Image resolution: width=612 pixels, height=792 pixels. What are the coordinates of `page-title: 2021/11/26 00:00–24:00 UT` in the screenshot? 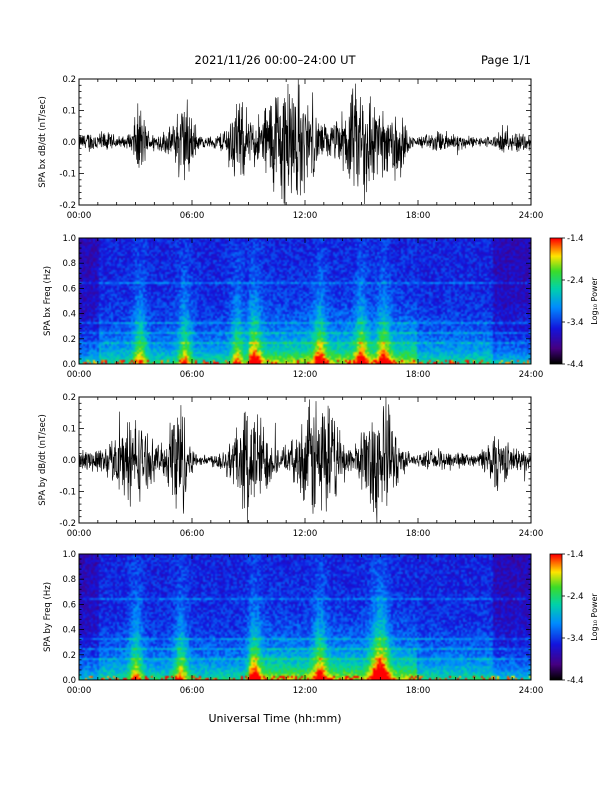 It's located at (275, 60).